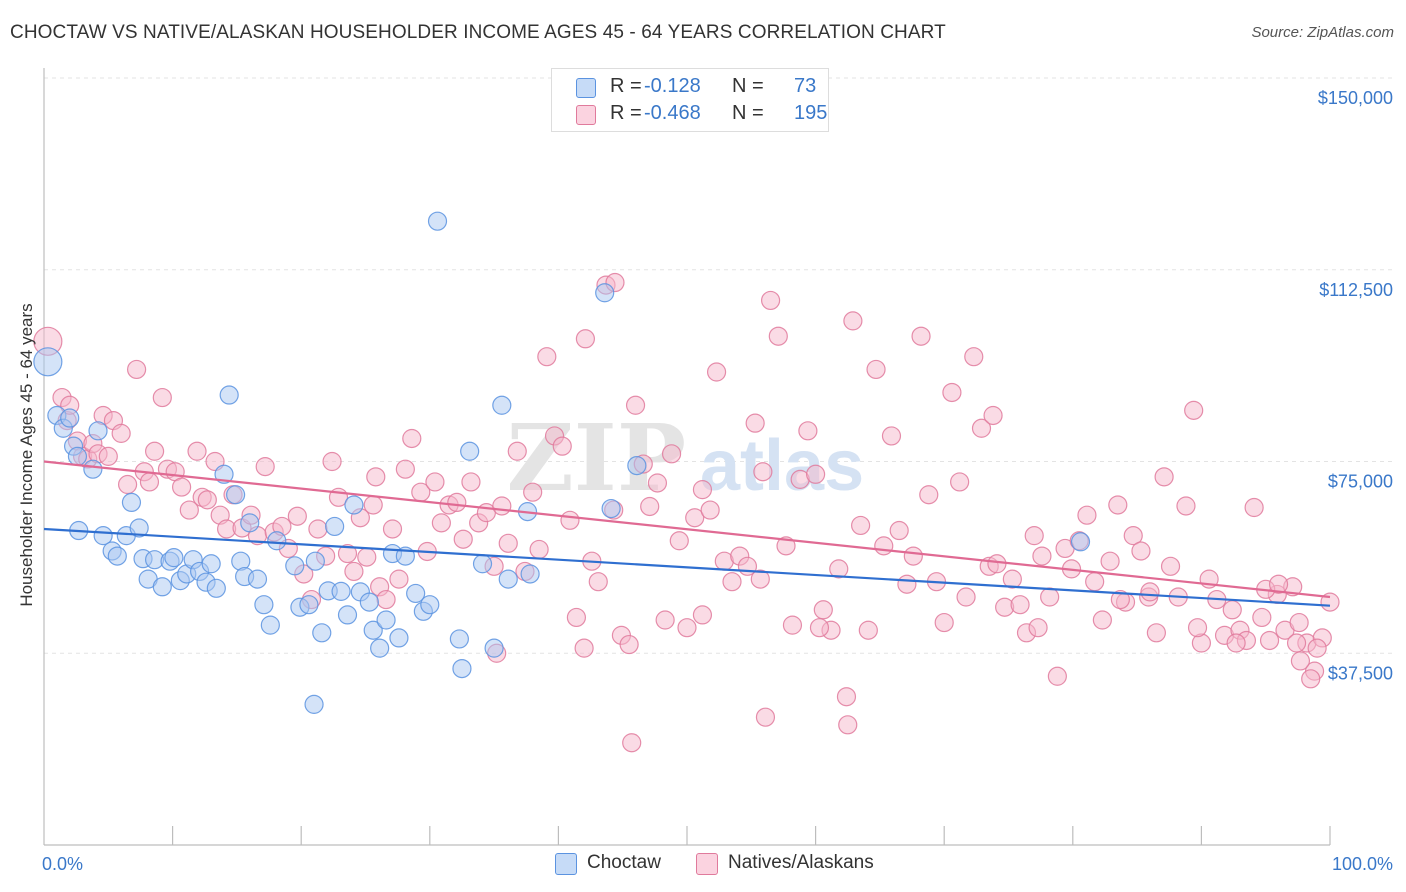  I want to click on bottom-legend-swatch-choctaw, so click(566, 864).